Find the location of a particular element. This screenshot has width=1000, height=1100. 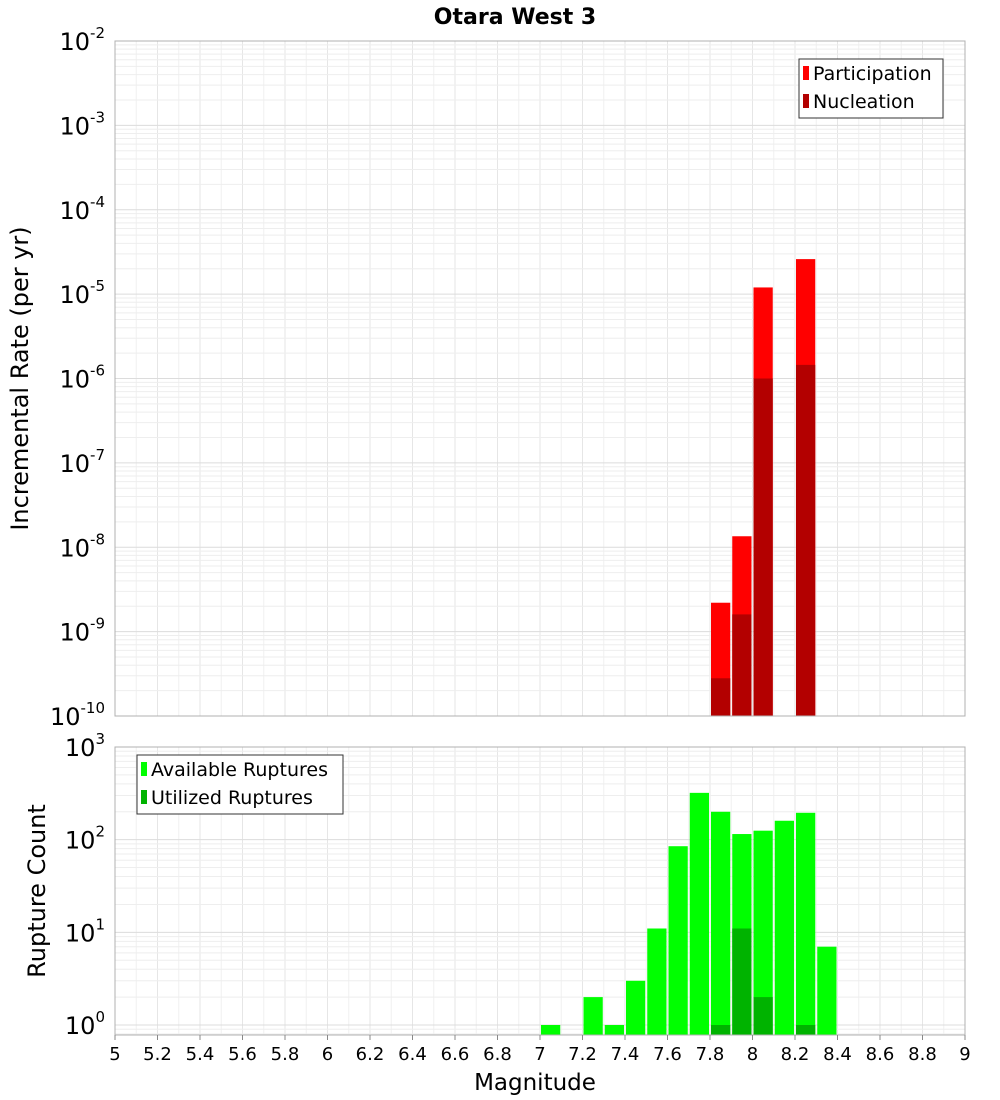

x-tick-label: 6.6 is located at coordinates (455, 1054).